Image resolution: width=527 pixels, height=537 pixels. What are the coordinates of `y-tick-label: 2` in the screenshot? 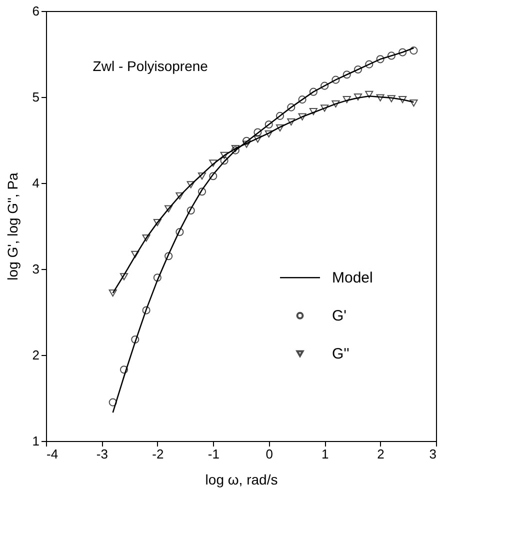 It's located at (36, 355).